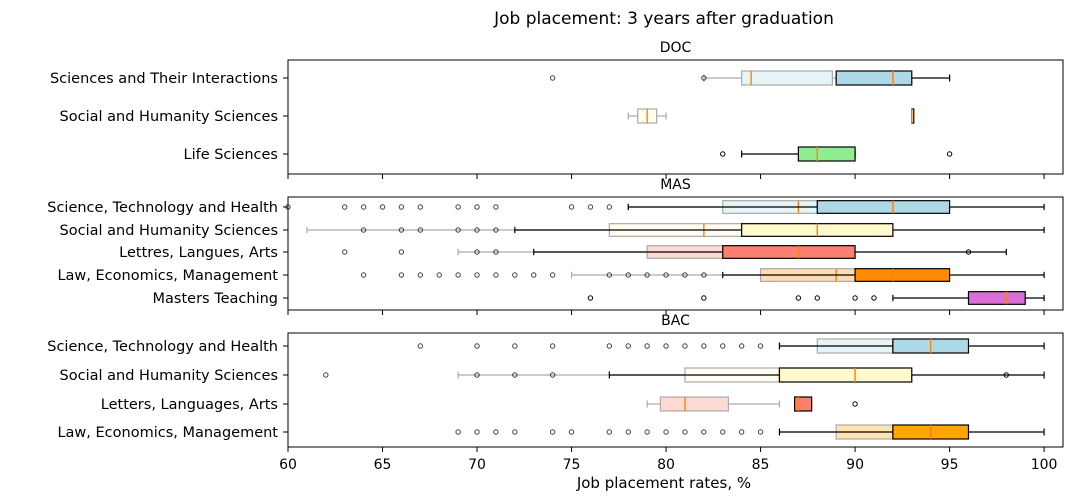 This screenshot has width=1072, height=500. I want to click on group-science-technology-and-health: Science, Technology and Health, so click(546, 346).